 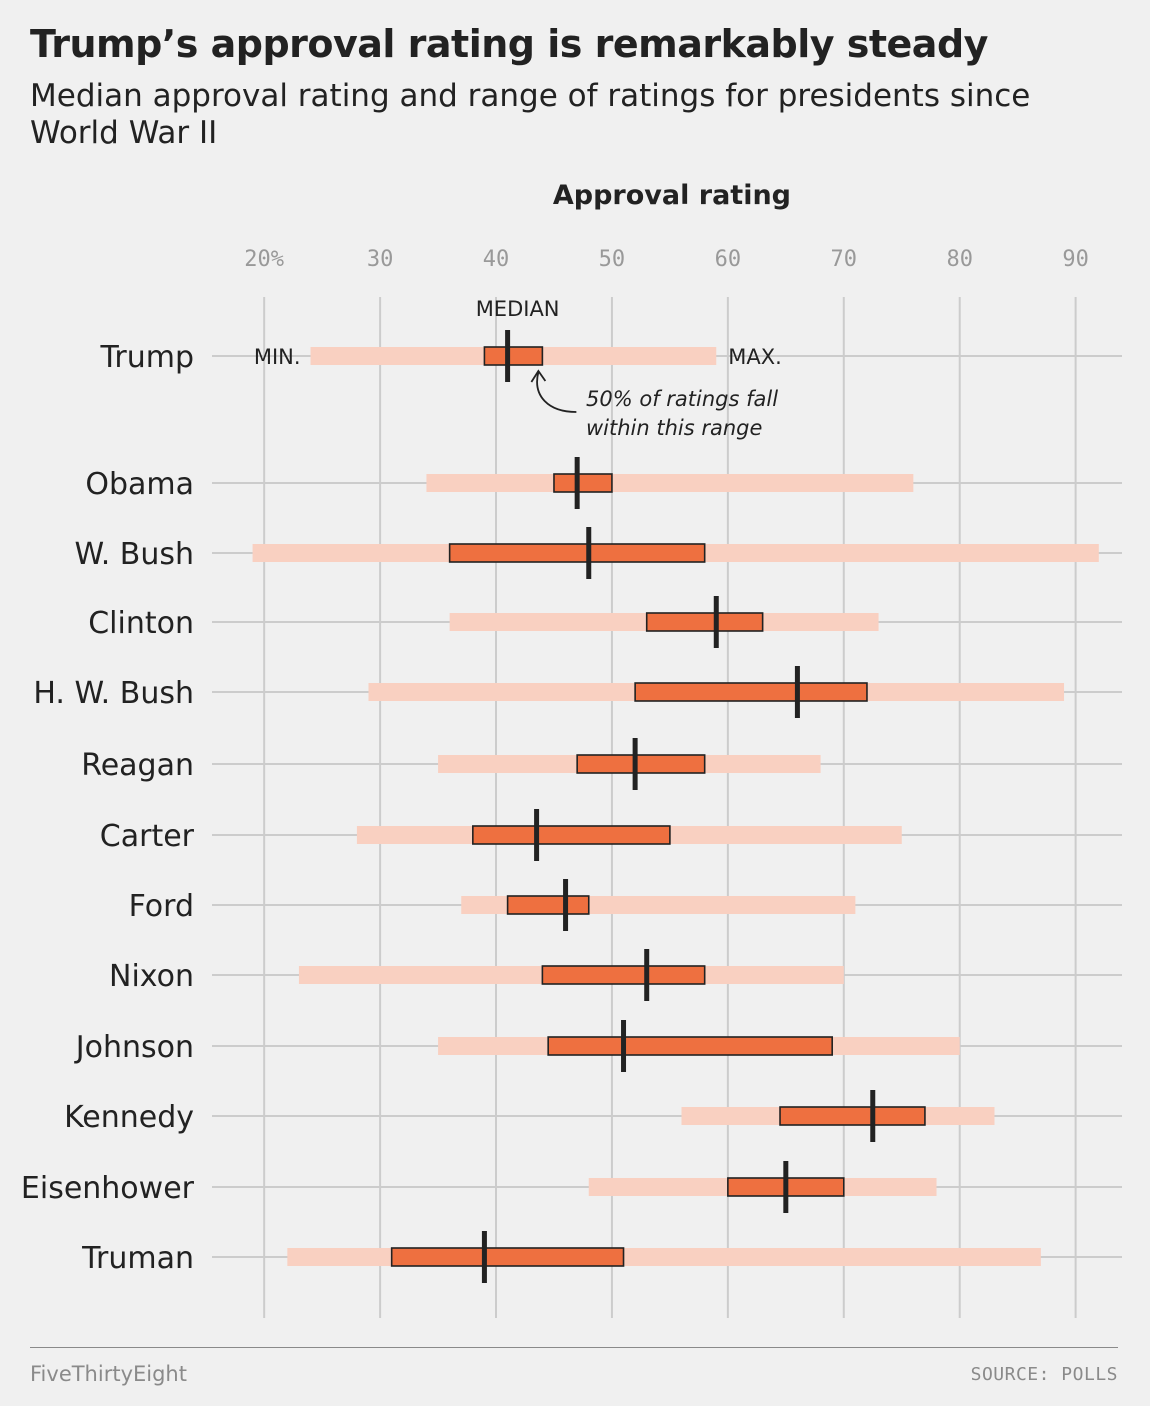 I want to click on range-bar-obama, so click(x=670, y=483).